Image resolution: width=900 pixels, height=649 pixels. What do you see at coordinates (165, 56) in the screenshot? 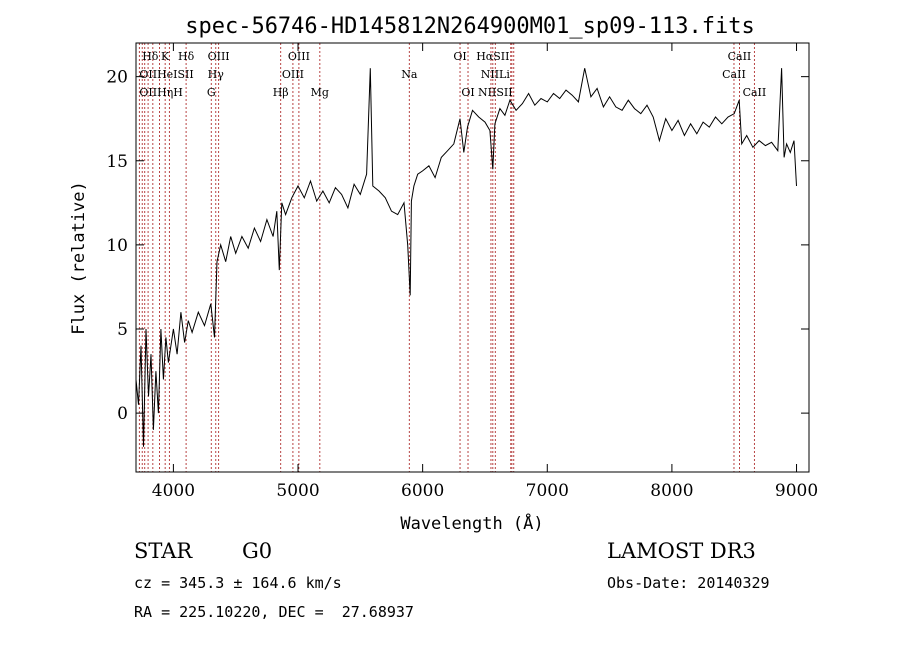
I see `line-label-1: K` at bounding box center [165, 56].